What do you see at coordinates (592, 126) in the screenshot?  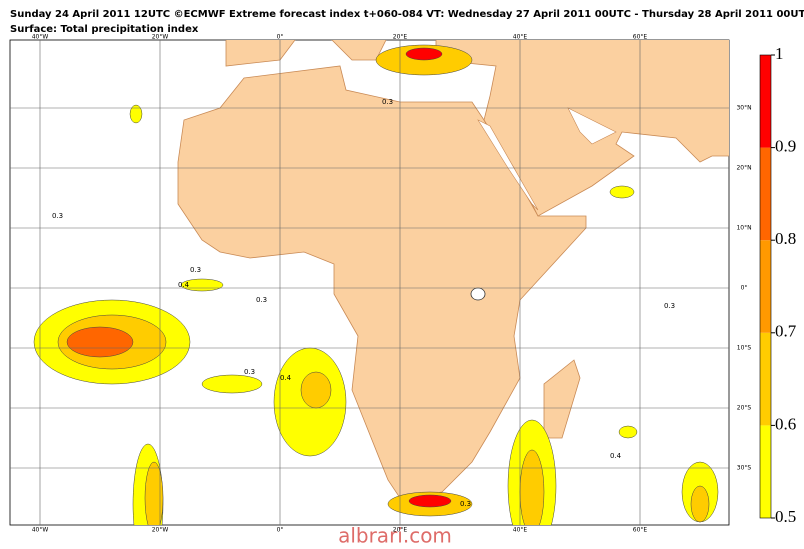 I see `gulf` at bounding box center [592, 126].